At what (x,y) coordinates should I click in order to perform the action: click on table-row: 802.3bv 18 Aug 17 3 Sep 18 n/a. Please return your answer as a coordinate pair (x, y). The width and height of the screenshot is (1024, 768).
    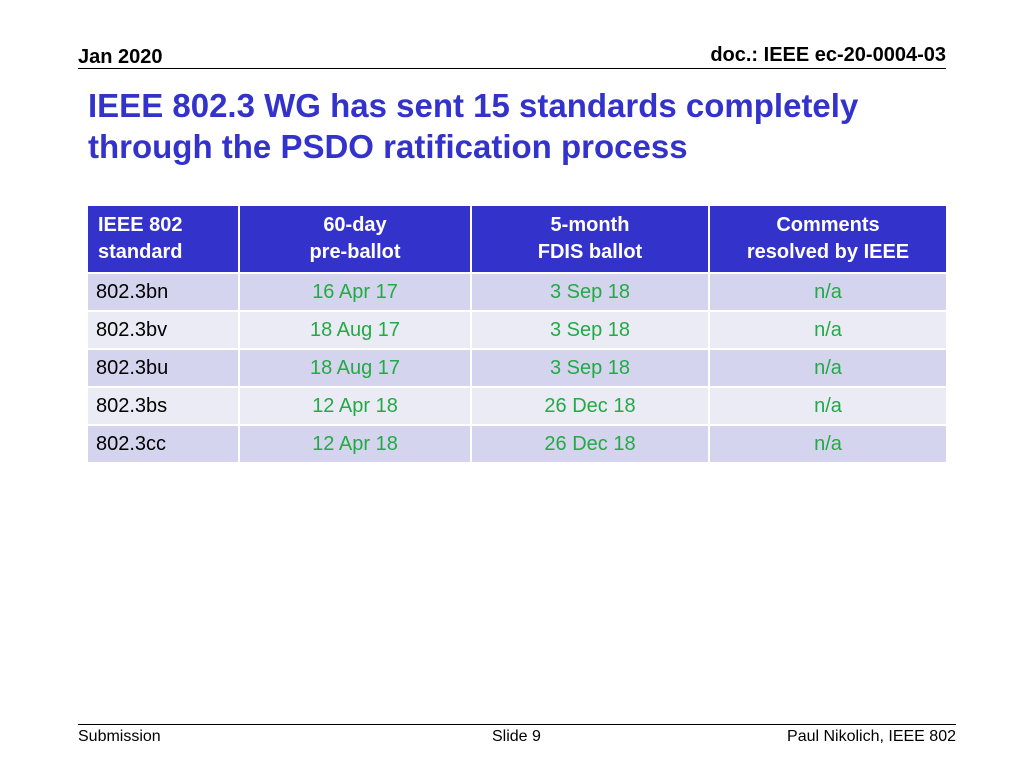
    Looking at the image, I should click on (517, 330).